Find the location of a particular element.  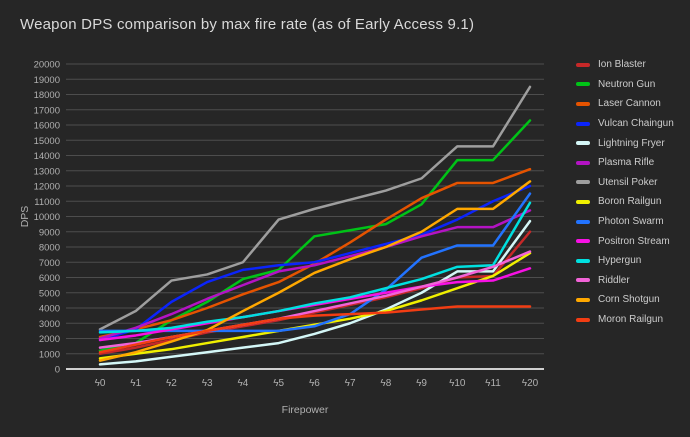

legend-label: Hypergun is located at coordinates (620, 261).